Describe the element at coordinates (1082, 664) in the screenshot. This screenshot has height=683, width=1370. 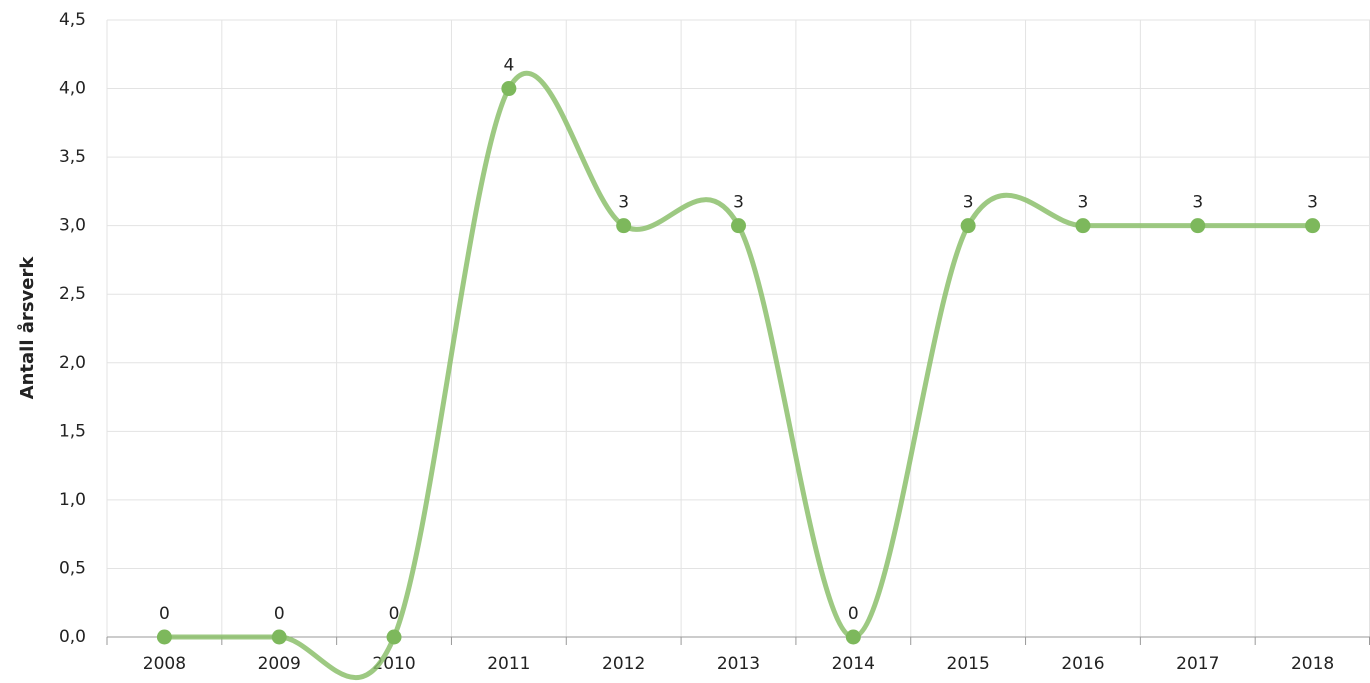
I see `x-tick-label: 2016` at that location.